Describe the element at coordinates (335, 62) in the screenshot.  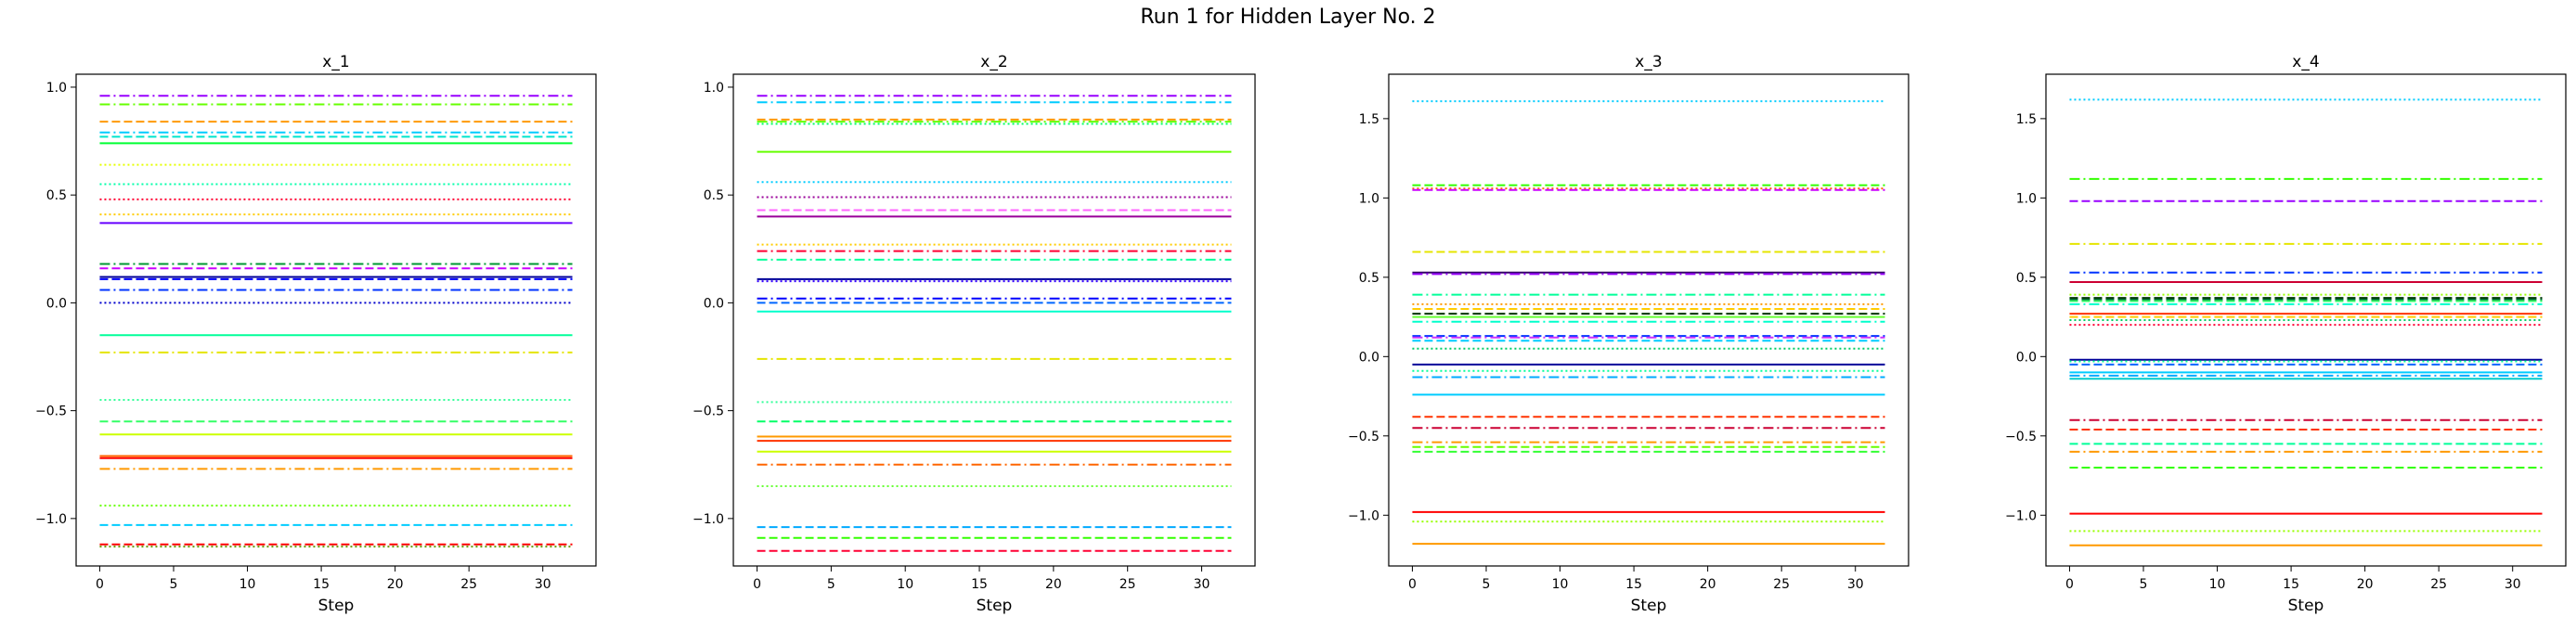
I see `subplot-title: x_1` at that location.